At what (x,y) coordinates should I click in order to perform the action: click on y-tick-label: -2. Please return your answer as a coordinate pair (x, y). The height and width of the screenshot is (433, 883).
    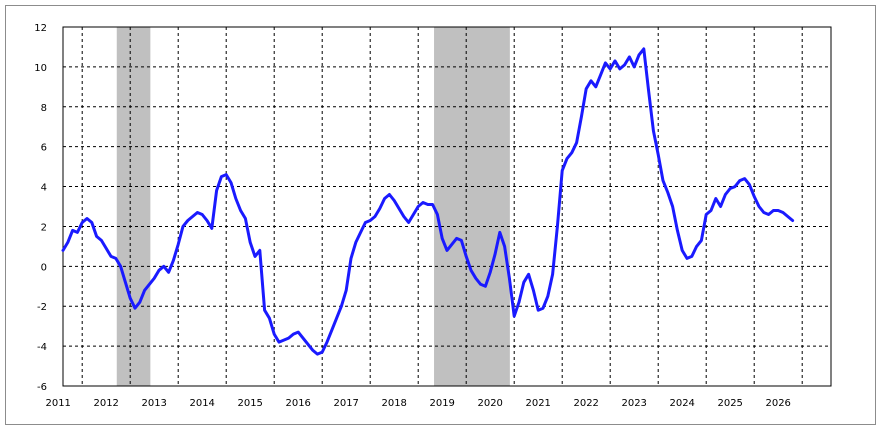
    Looking at the image, I should click on (42, 307).